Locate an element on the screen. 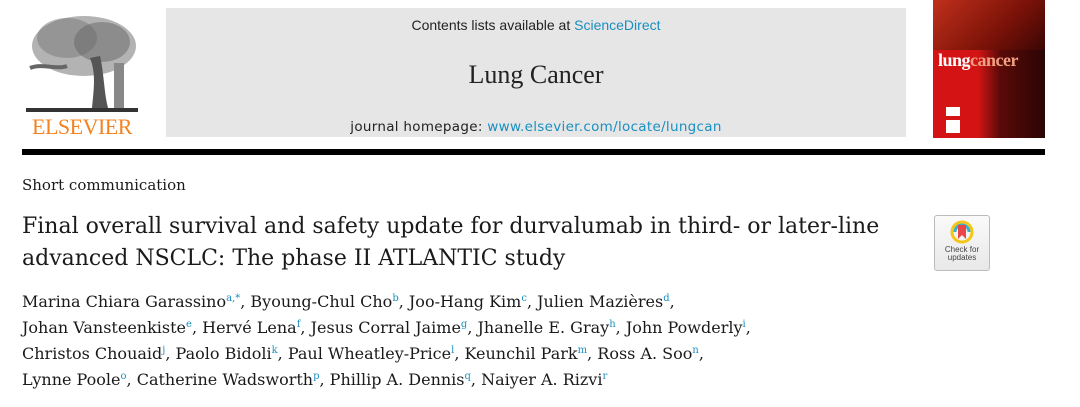  journal-title: Lung Cancer is located at coordinates (536, 74).